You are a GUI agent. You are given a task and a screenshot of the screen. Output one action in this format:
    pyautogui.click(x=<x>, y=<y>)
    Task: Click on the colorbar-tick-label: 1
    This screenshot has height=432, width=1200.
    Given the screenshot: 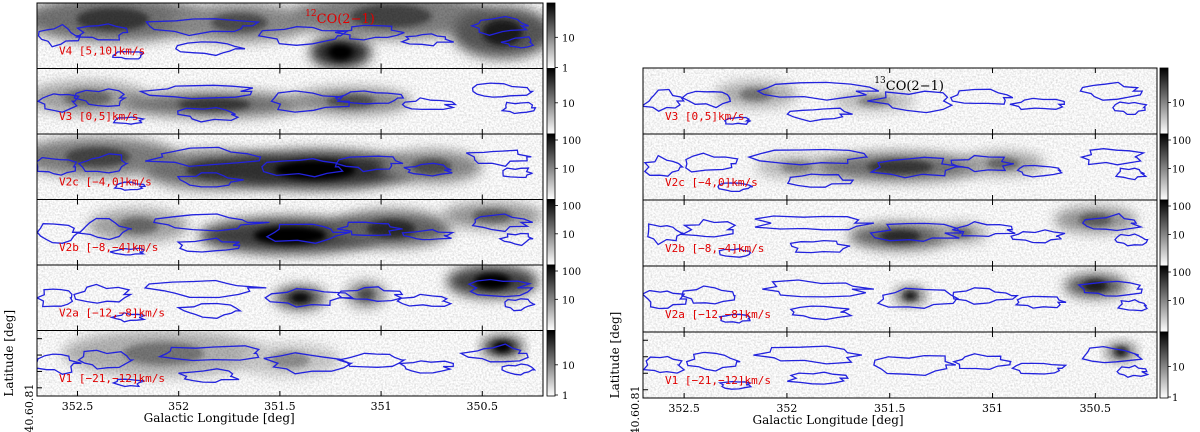 What is the action you would take?
    pyautogui.click(x=565, y=69)
    